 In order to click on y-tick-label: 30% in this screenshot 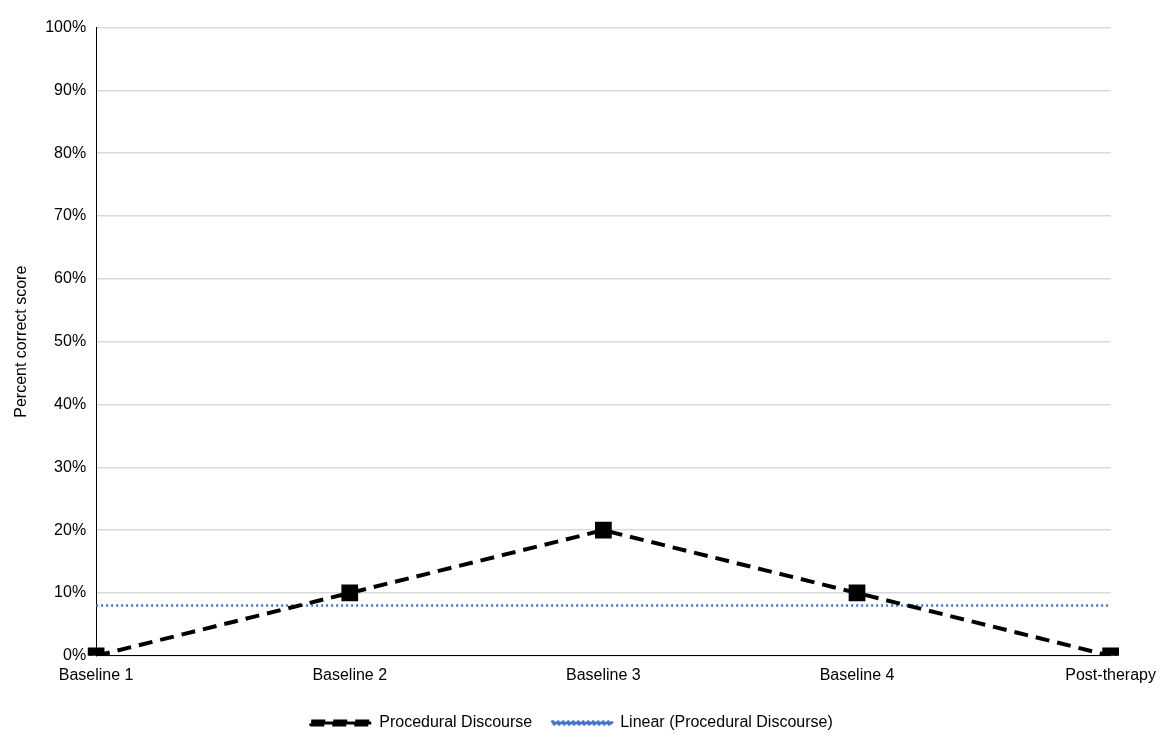, I will do `click(70, 466)`.